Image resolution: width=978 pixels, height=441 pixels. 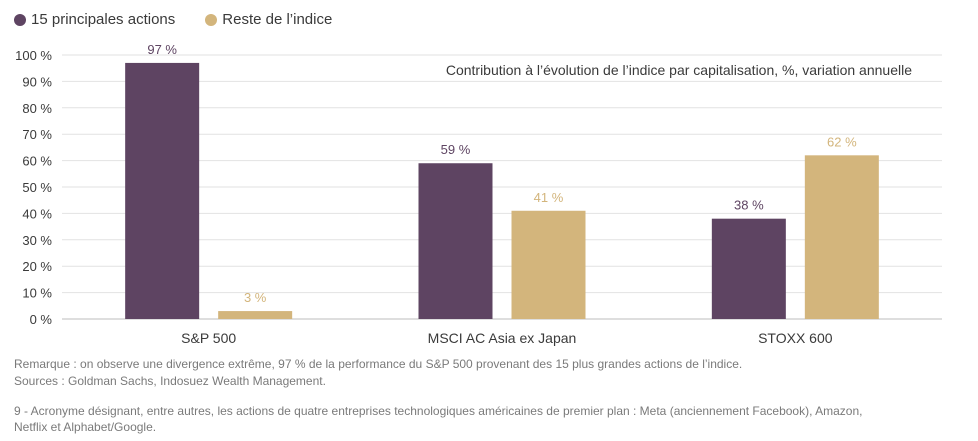 I want to click on y-tick-label: 10 %, so click(x=37, y=293).